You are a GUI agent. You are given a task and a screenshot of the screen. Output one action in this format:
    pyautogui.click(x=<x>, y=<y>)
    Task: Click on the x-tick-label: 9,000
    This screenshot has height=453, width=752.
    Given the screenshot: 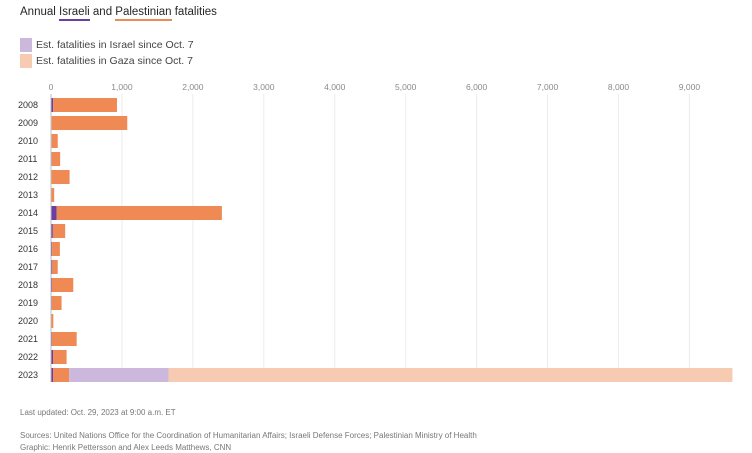 What is the action you would take?
    pyautogui.click(x=690, y=87)
    